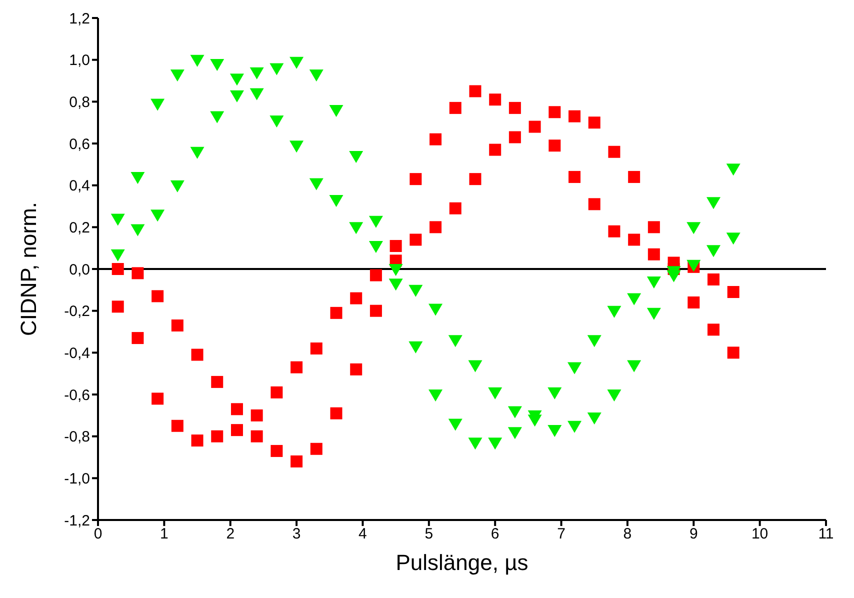 The height and width of the screenshot is (598, 854). What do you see at coordinates (77, 521) in the screenshot?
I see `y-tick-label: -1,2` at bounding box center [77, 521].